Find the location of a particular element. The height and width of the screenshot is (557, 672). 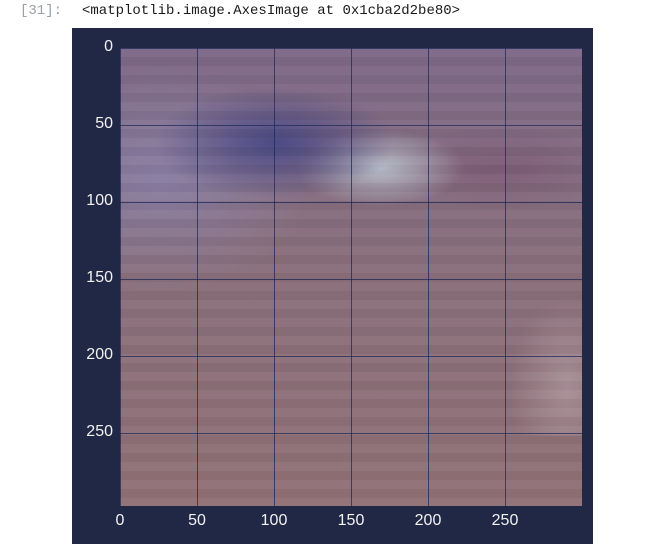

y-tick-label: 200 is located at coordinates (99, 354).